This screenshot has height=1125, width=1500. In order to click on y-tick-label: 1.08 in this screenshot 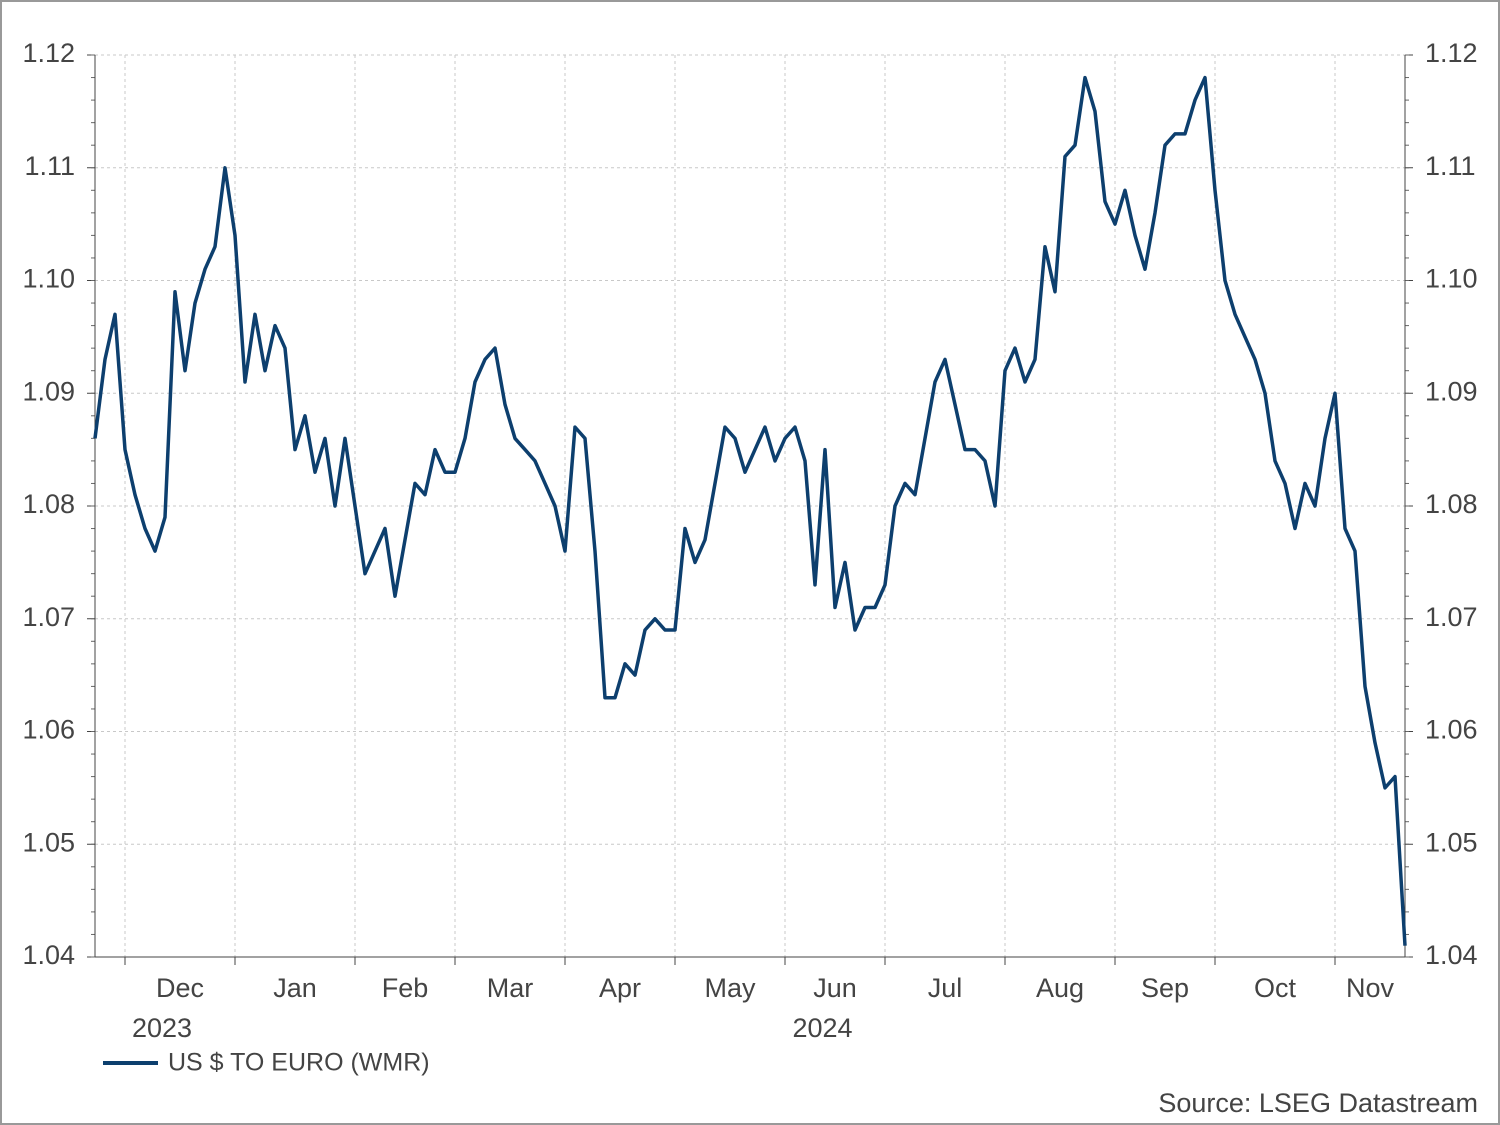, I will do `click(48, 504)`.